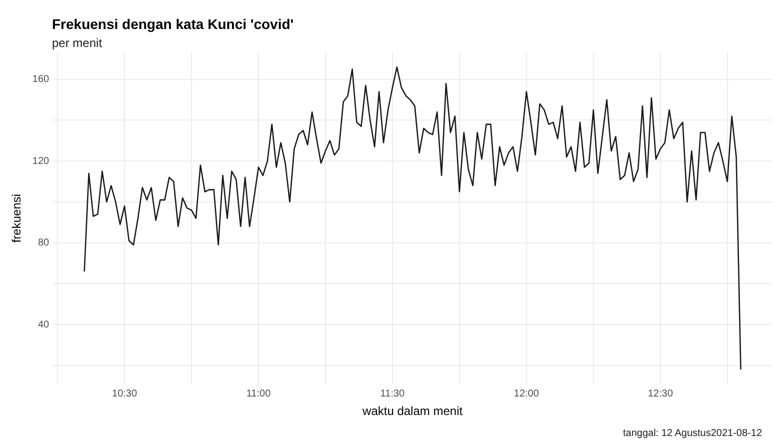  Describe the element at coordinates (692, 433) in the screenshot. I see `text: tanggal: 12 Agustus2021-08-12` at that location.